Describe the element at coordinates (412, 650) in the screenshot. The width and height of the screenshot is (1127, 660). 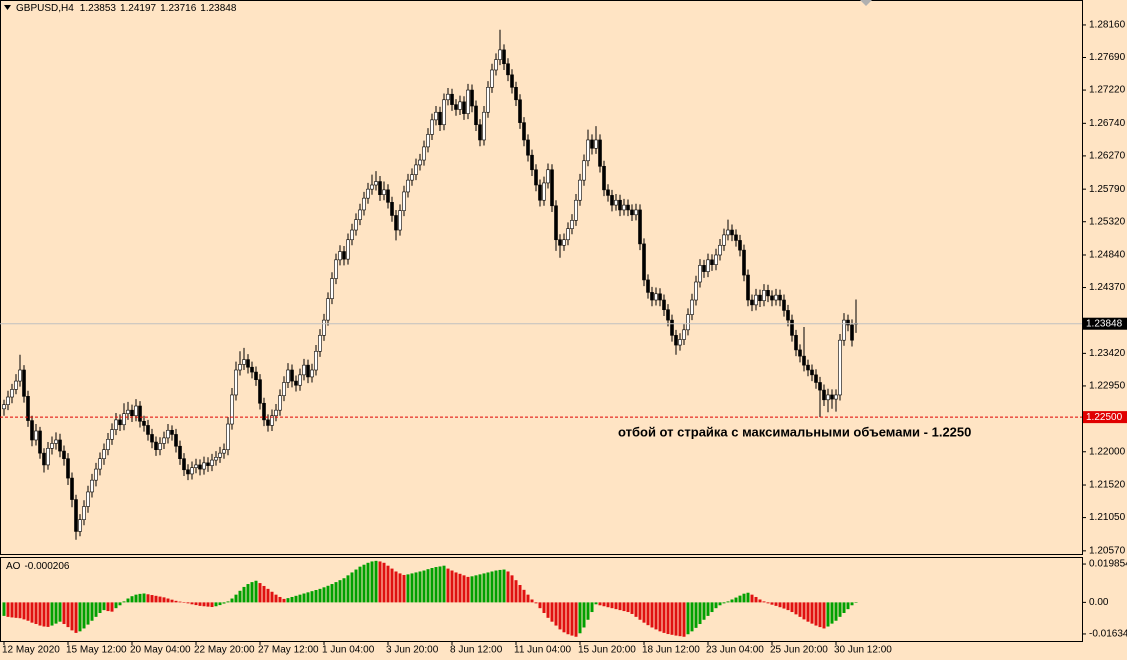
I see `x-tick-label: 3 Jun 20:00` at that location.